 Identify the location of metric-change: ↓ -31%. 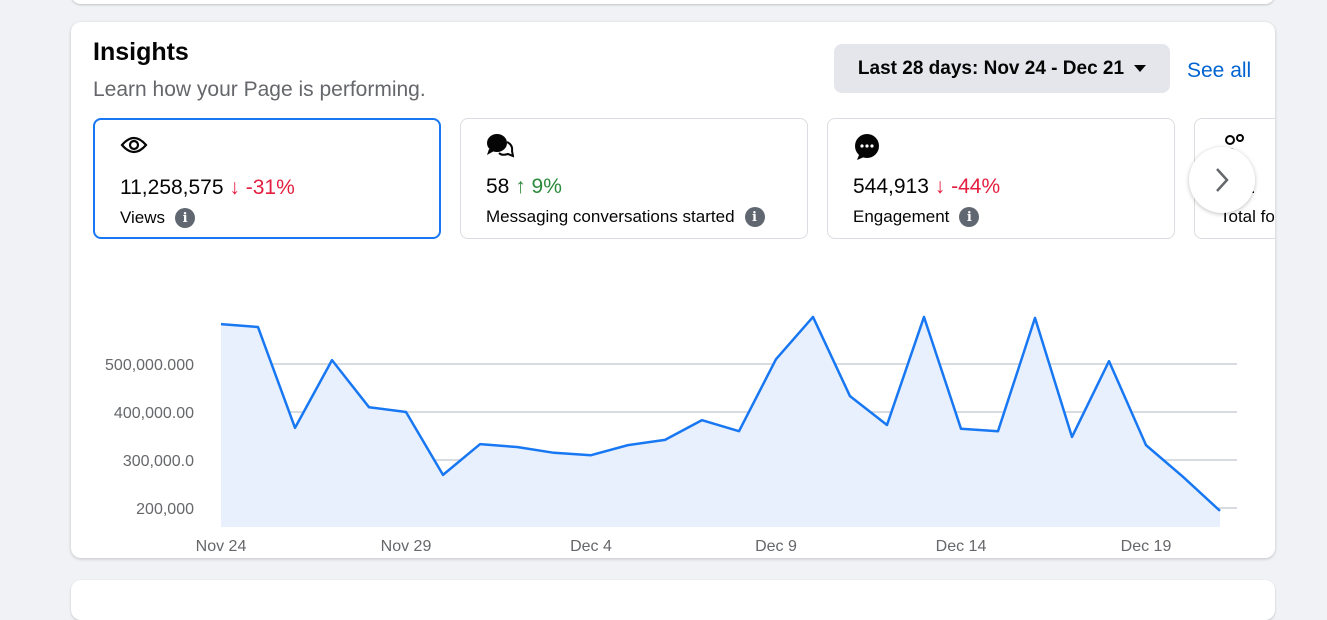
(261, 187).